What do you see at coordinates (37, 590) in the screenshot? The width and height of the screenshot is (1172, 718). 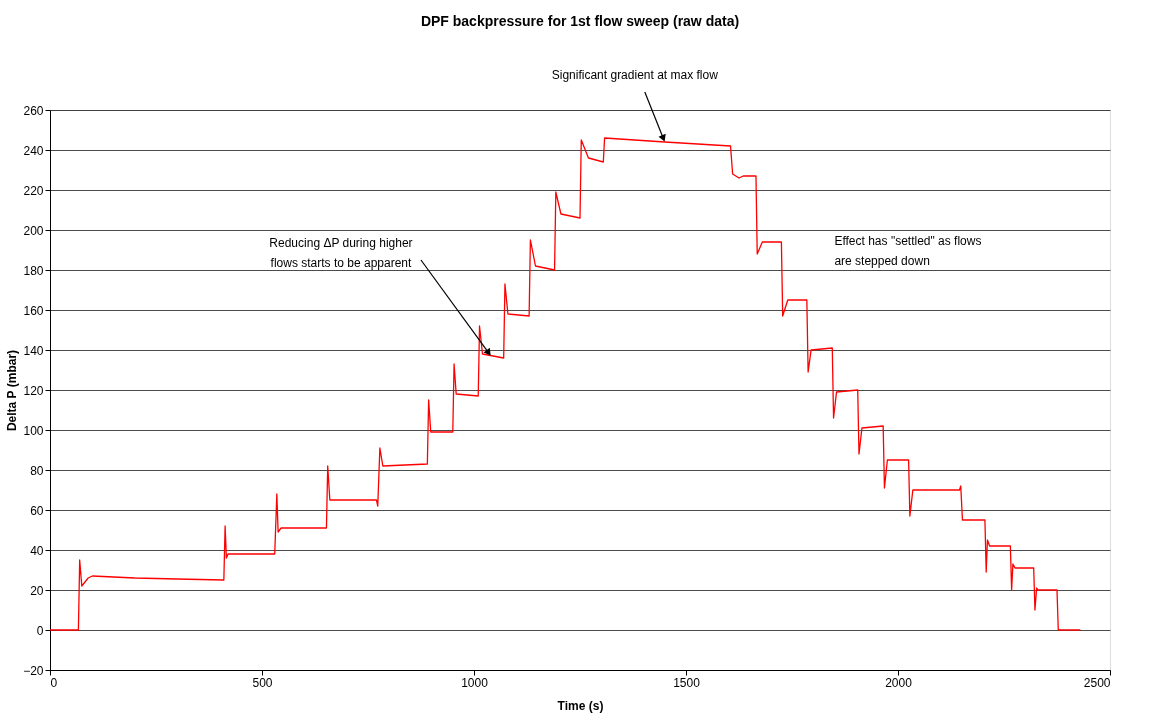 I see `y-tick-label: 20` at bounding box center [37, 590].